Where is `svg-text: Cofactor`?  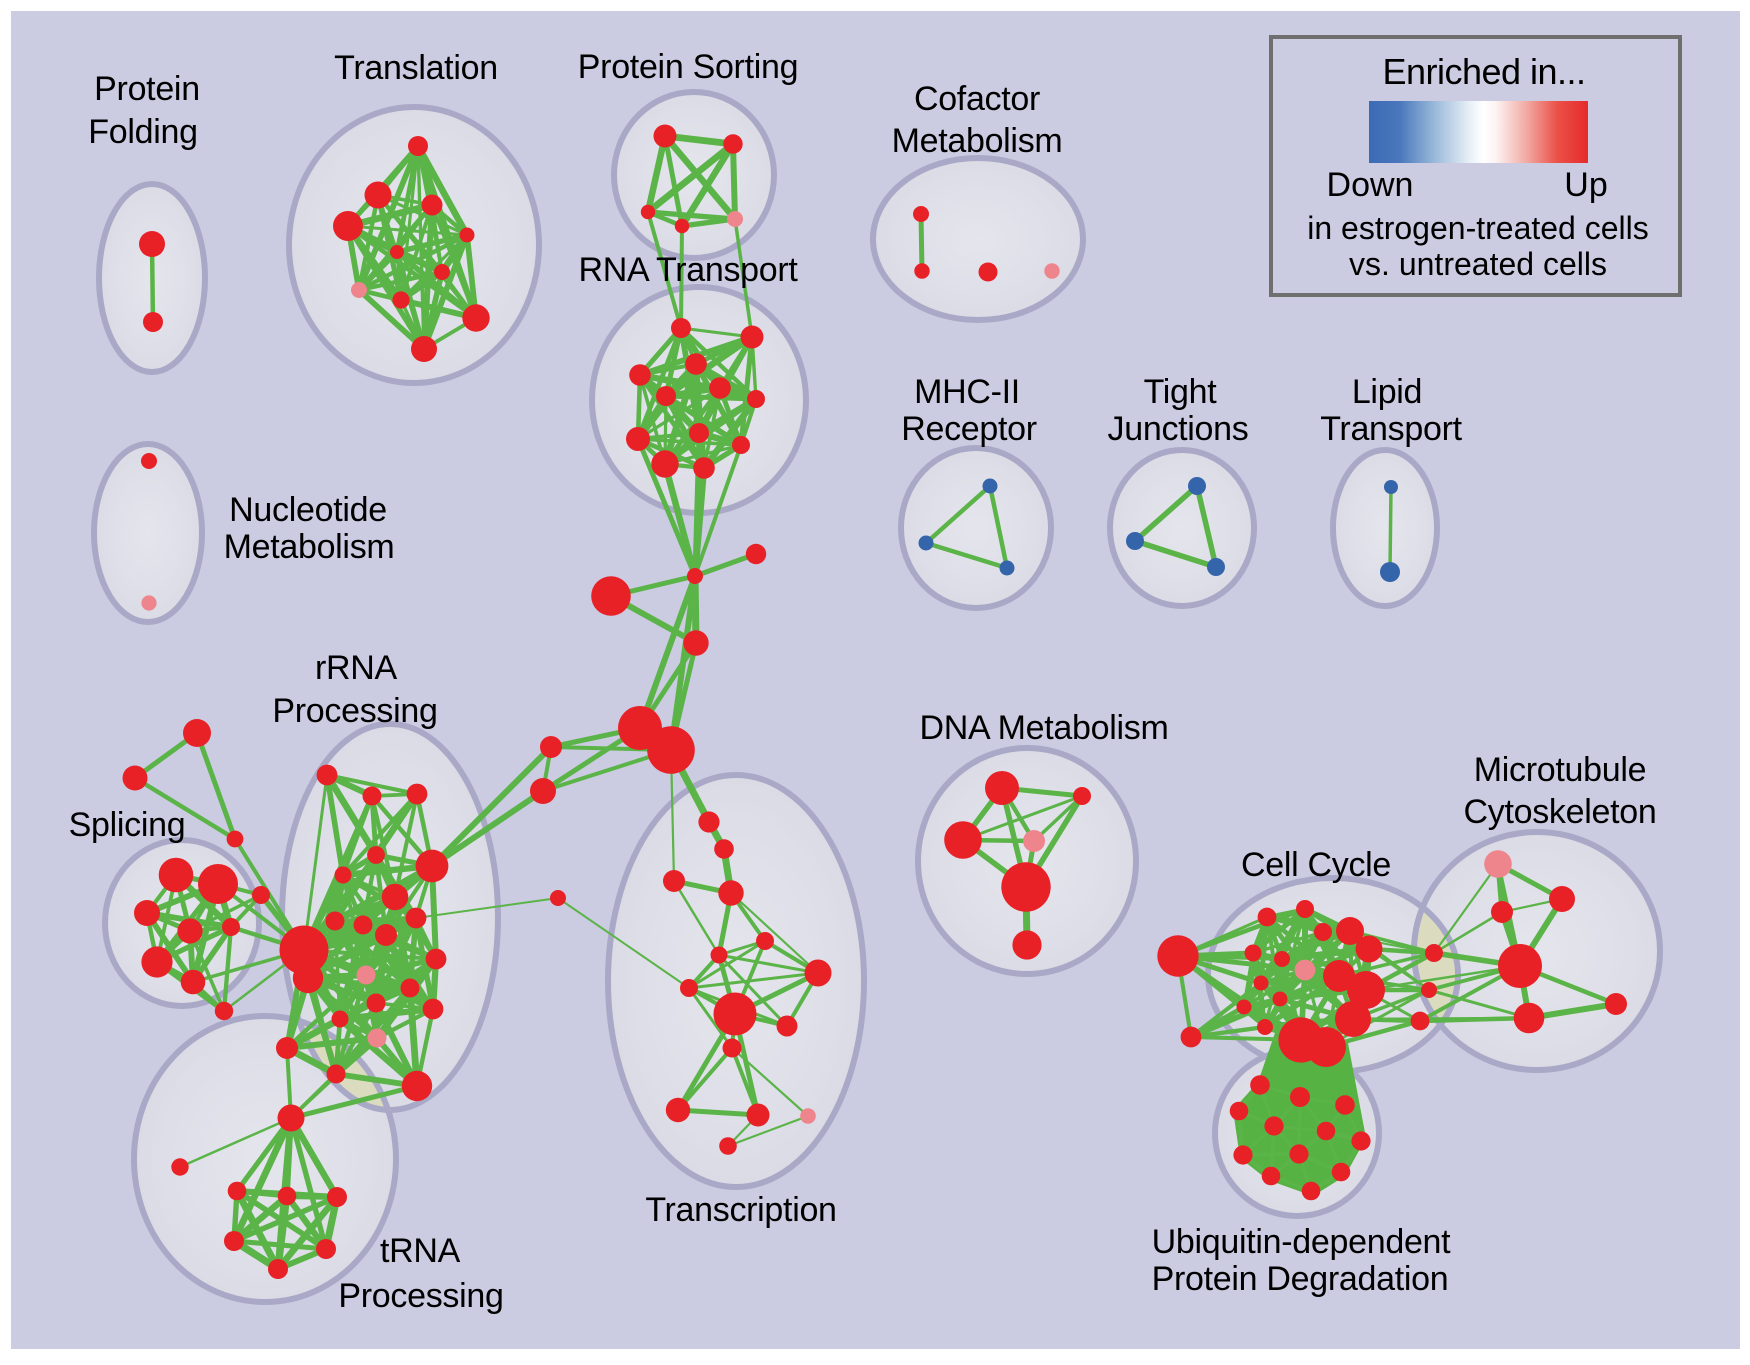 svg-text: Cofactor is located at coordinates (977, 99).